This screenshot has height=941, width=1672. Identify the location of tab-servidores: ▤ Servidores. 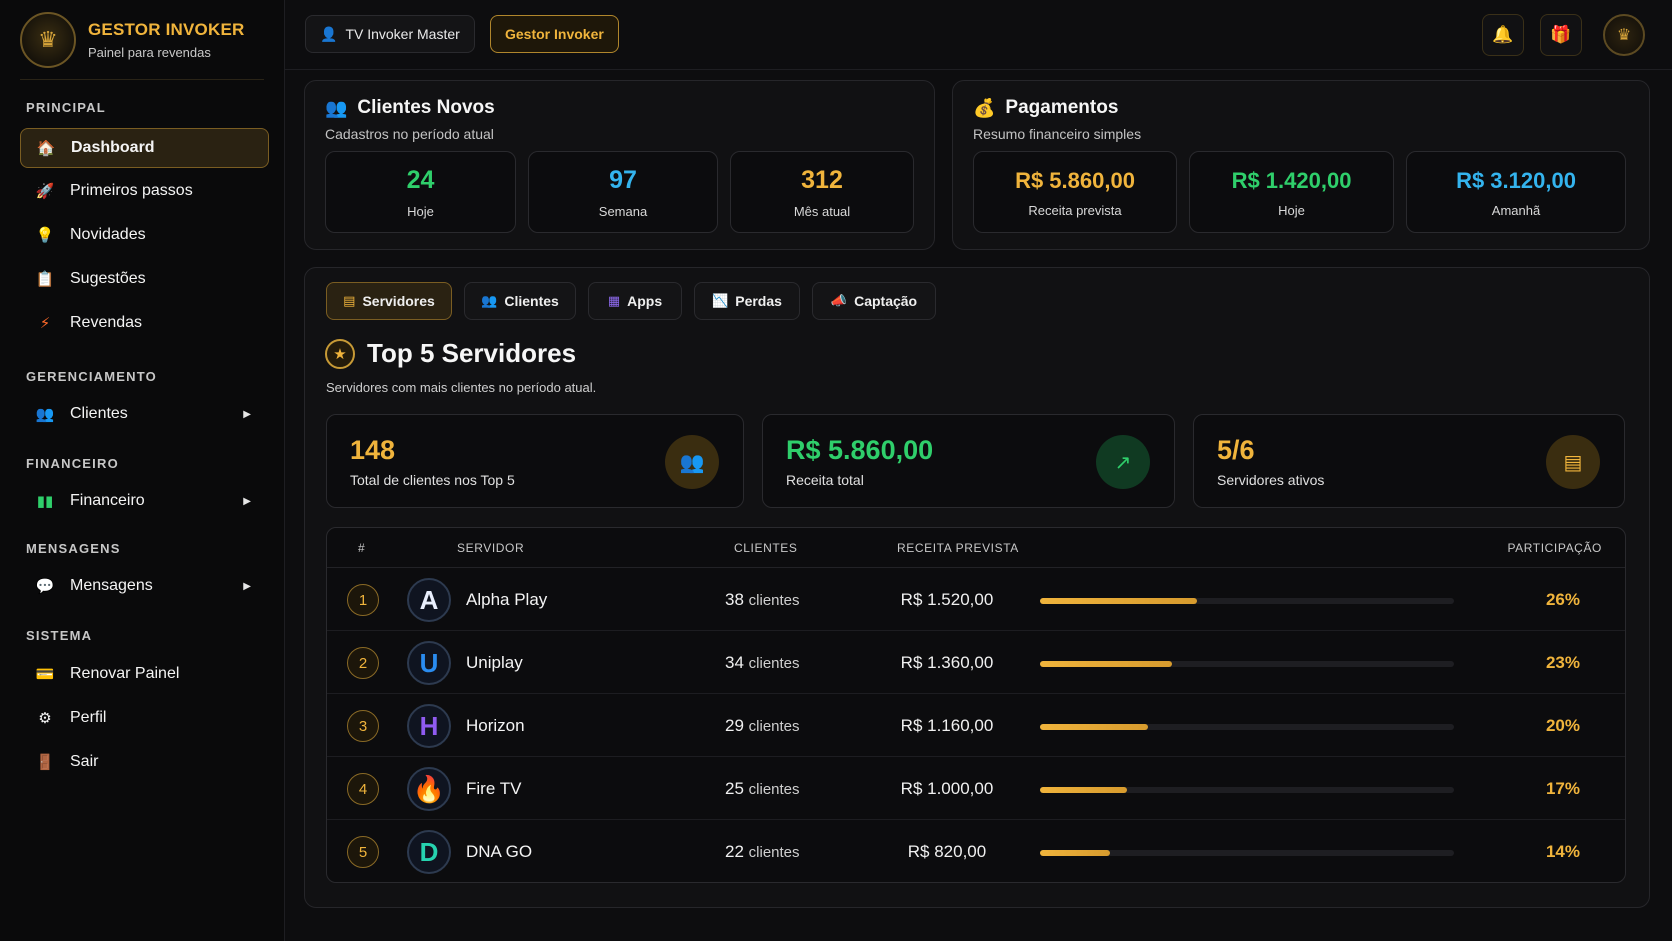
(389, 301).